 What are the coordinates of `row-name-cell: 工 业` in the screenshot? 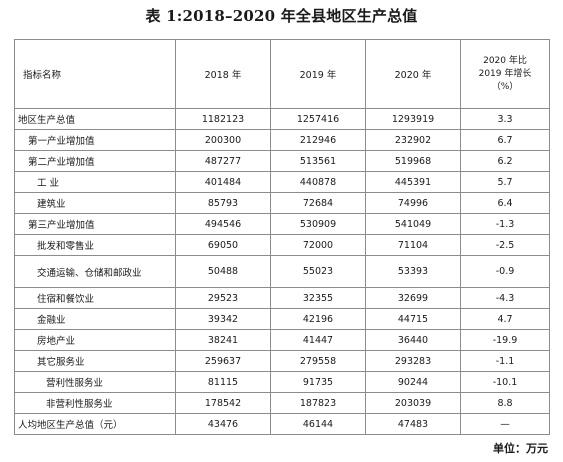 It's located at (95, 182).